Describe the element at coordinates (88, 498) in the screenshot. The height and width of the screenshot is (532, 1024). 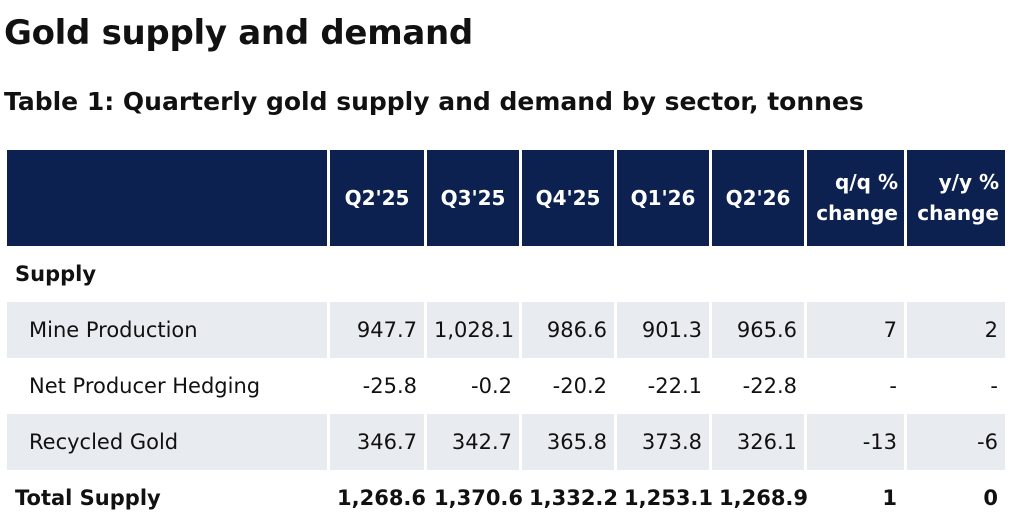
I see `total-label: Total Supply` at that location.